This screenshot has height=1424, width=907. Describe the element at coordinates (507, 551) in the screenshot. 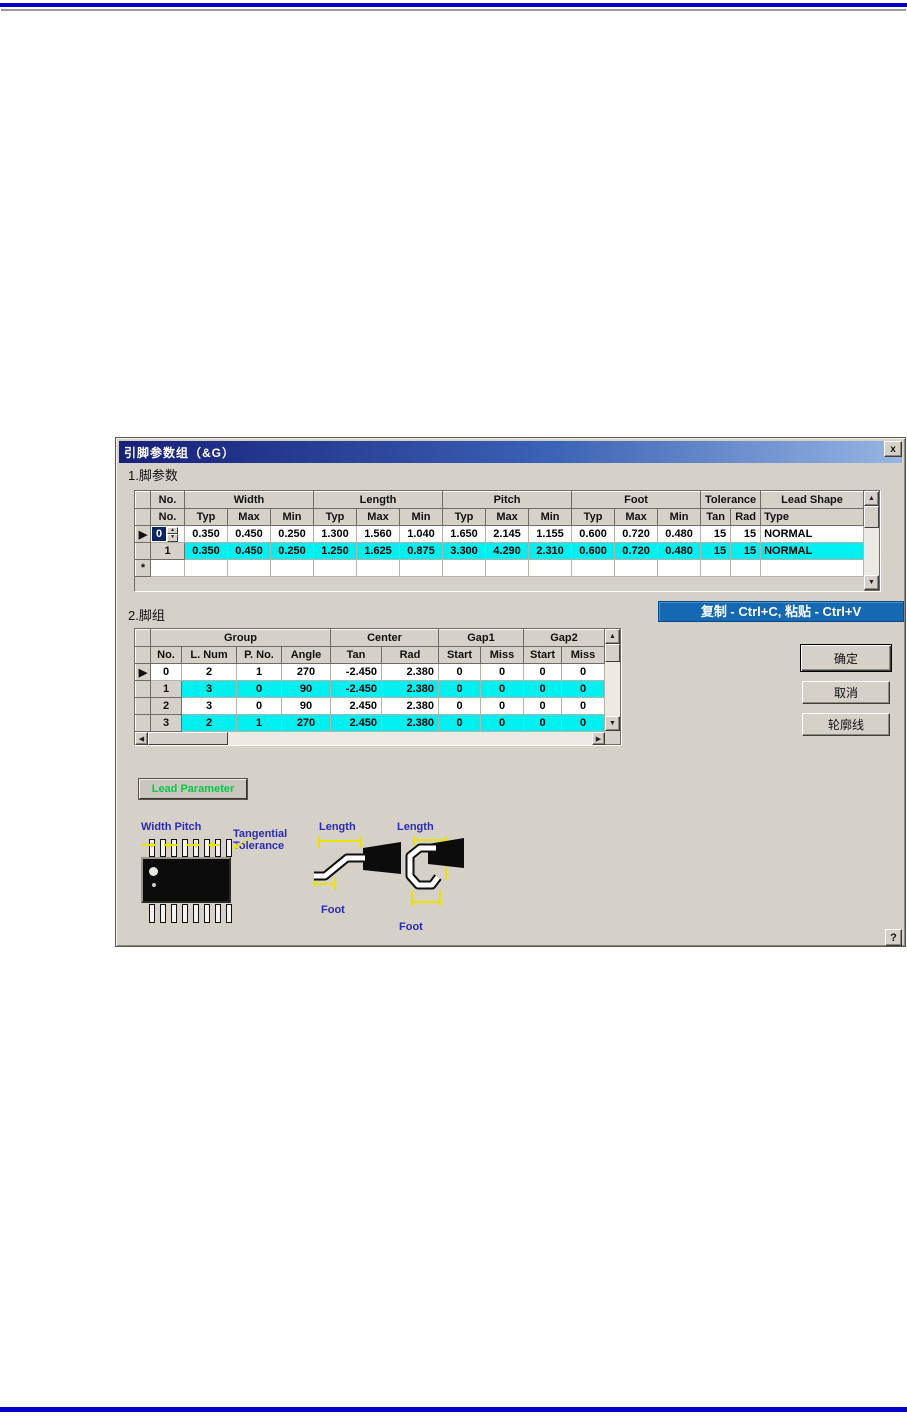

I see `grid-cell: 4.290` at that location.